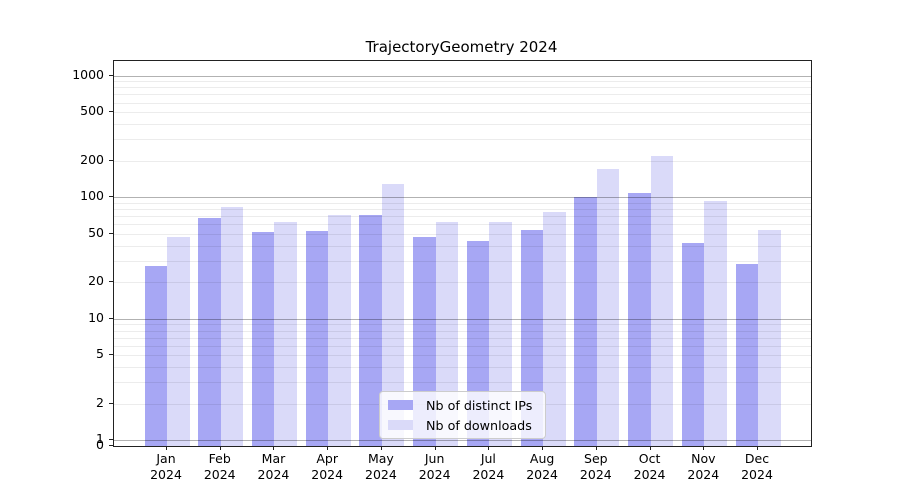 The height and width of the screenshot is (500, 900). I want to click on legend-swatch-downloads, so click(400, 425).